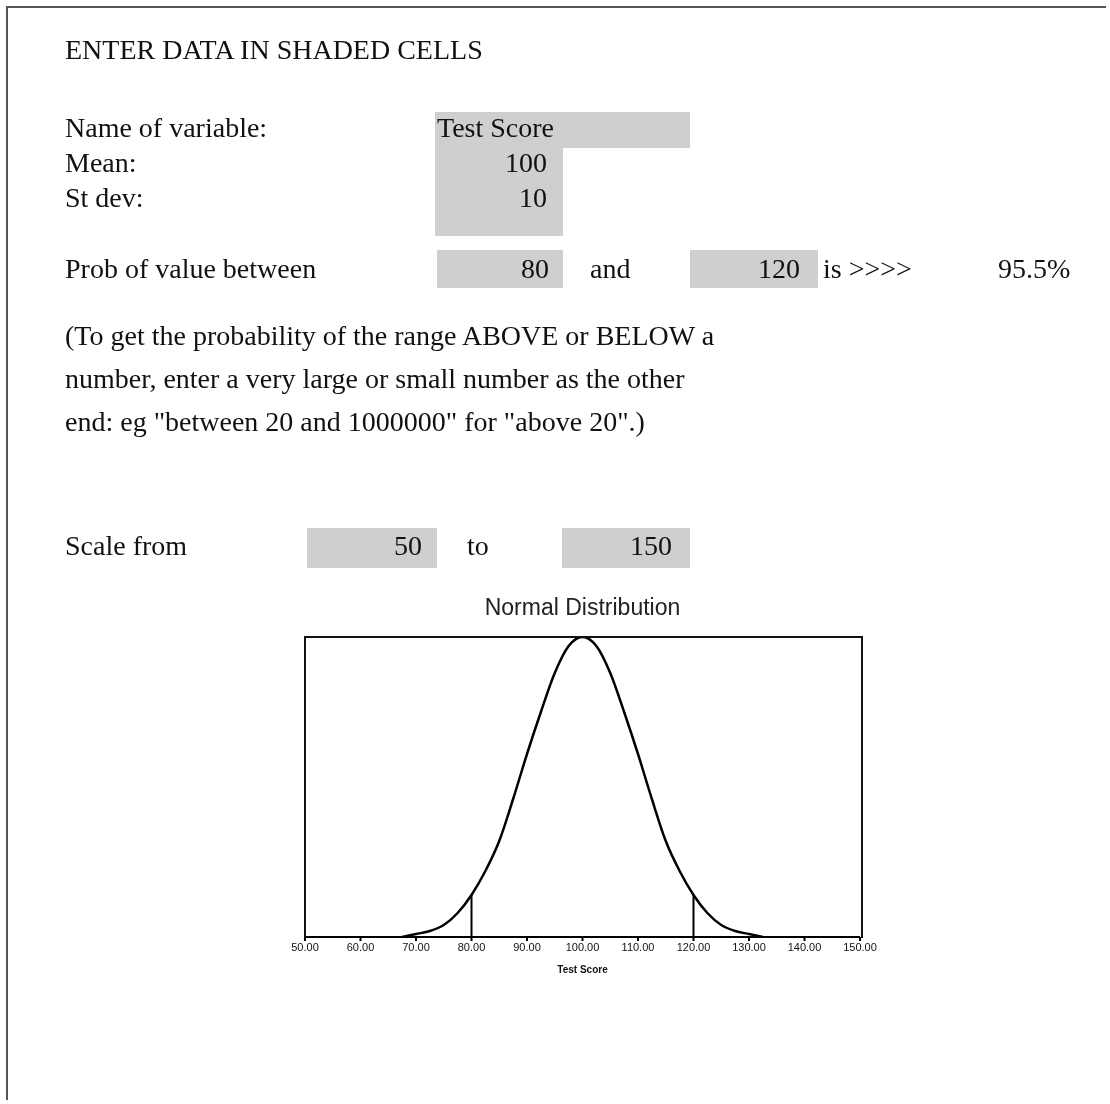 This screenshot has height=1104, width=1110. What do you see at coordinates (693, 946) in the screenshot?
I see `x-tick-label: 120.00` at bounding box center [693, 946].